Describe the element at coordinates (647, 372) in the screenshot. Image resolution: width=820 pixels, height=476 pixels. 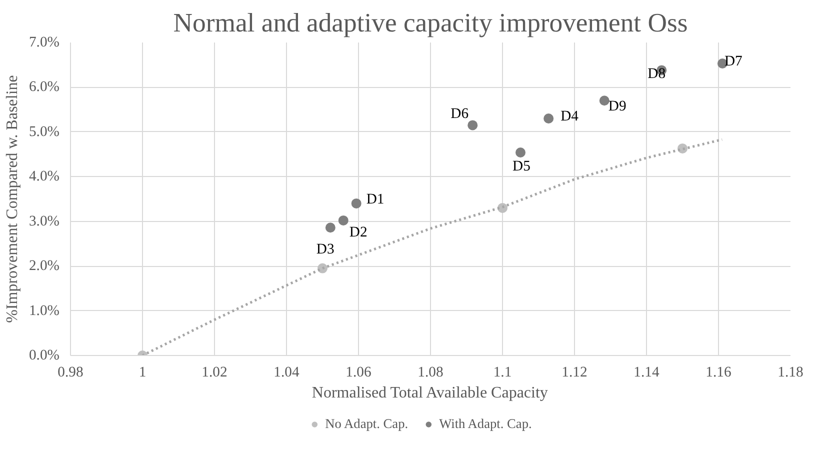
I see `x-tick-label: 1.14` at that location.